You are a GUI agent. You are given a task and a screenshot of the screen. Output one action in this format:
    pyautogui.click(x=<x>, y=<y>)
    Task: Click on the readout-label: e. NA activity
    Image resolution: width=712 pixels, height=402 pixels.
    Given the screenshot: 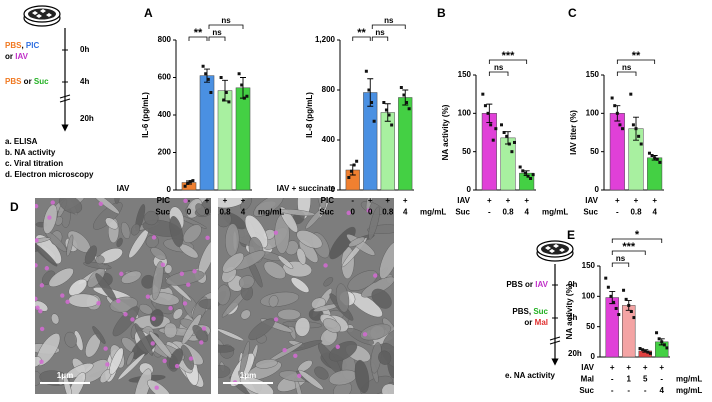 What is the action you would take?
    pyautogui.click(x=530, y=375)
    